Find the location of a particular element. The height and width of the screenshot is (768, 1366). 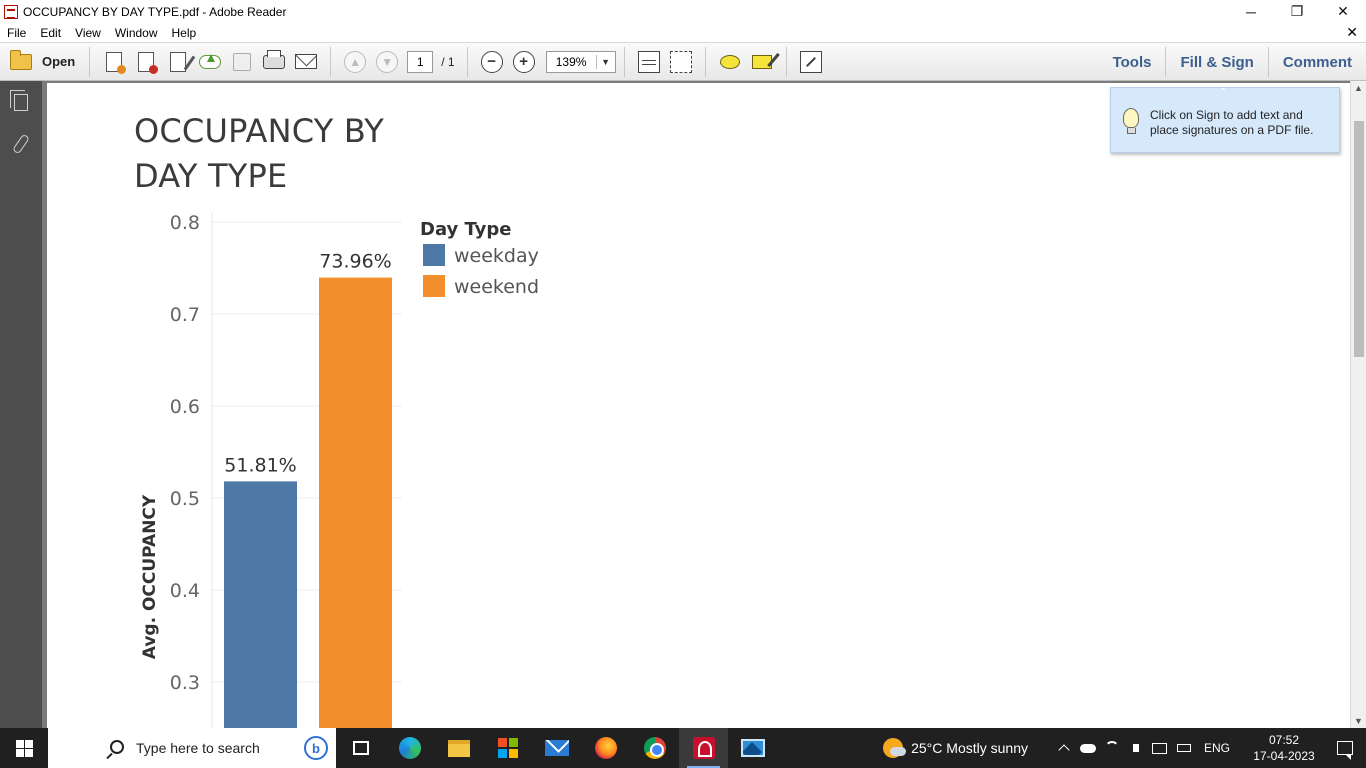

sticky-note-button is located at coordinates (730, 62).